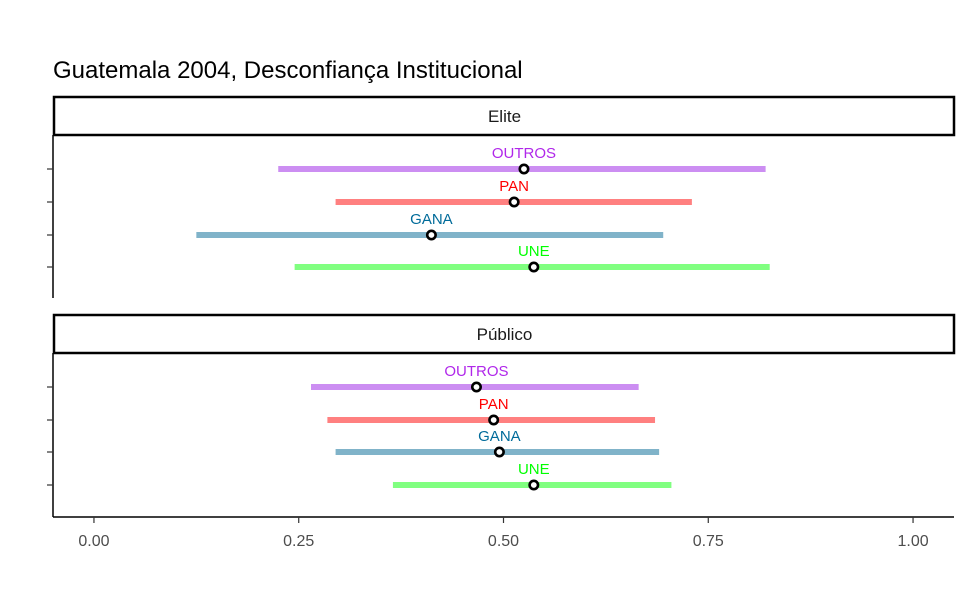 The height and width of the screenshot is (596, 968). Describe the element at coordinates (503, 541) in the screenshot. I see `x-tick-label: 0.50` at that location.